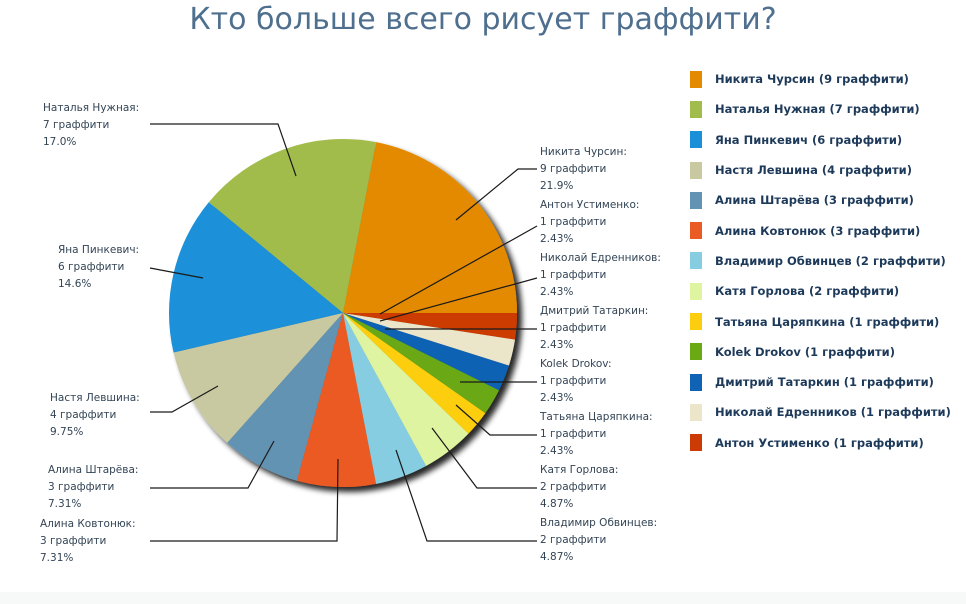 The width and height of the screenshot is (966, 604). I want to click on slice-label-anton: Антон Устименко: 1 граффити 2.43%, so click(589, 222).